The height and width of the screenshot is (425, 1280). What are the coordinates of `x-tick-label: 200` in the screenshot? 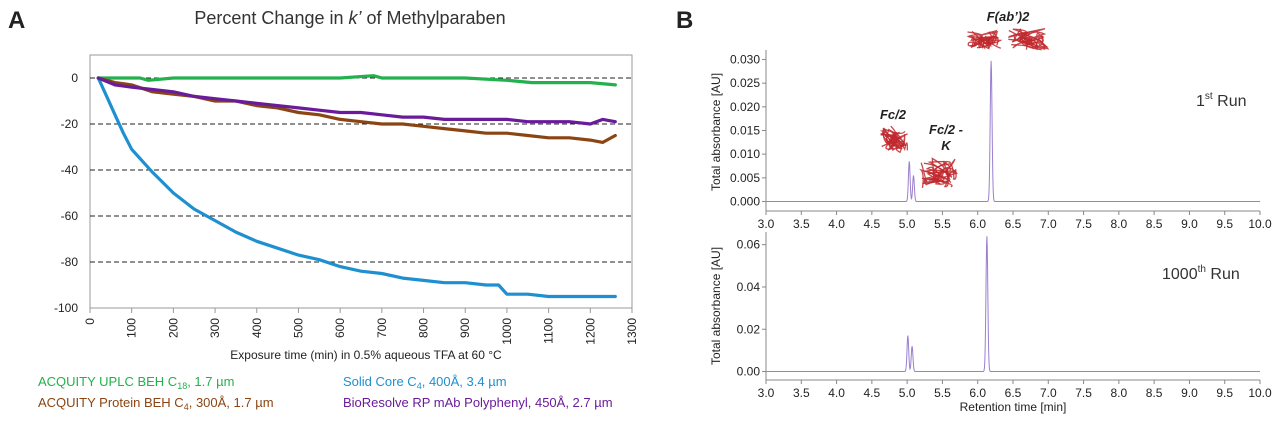 It's located at (173, 328).